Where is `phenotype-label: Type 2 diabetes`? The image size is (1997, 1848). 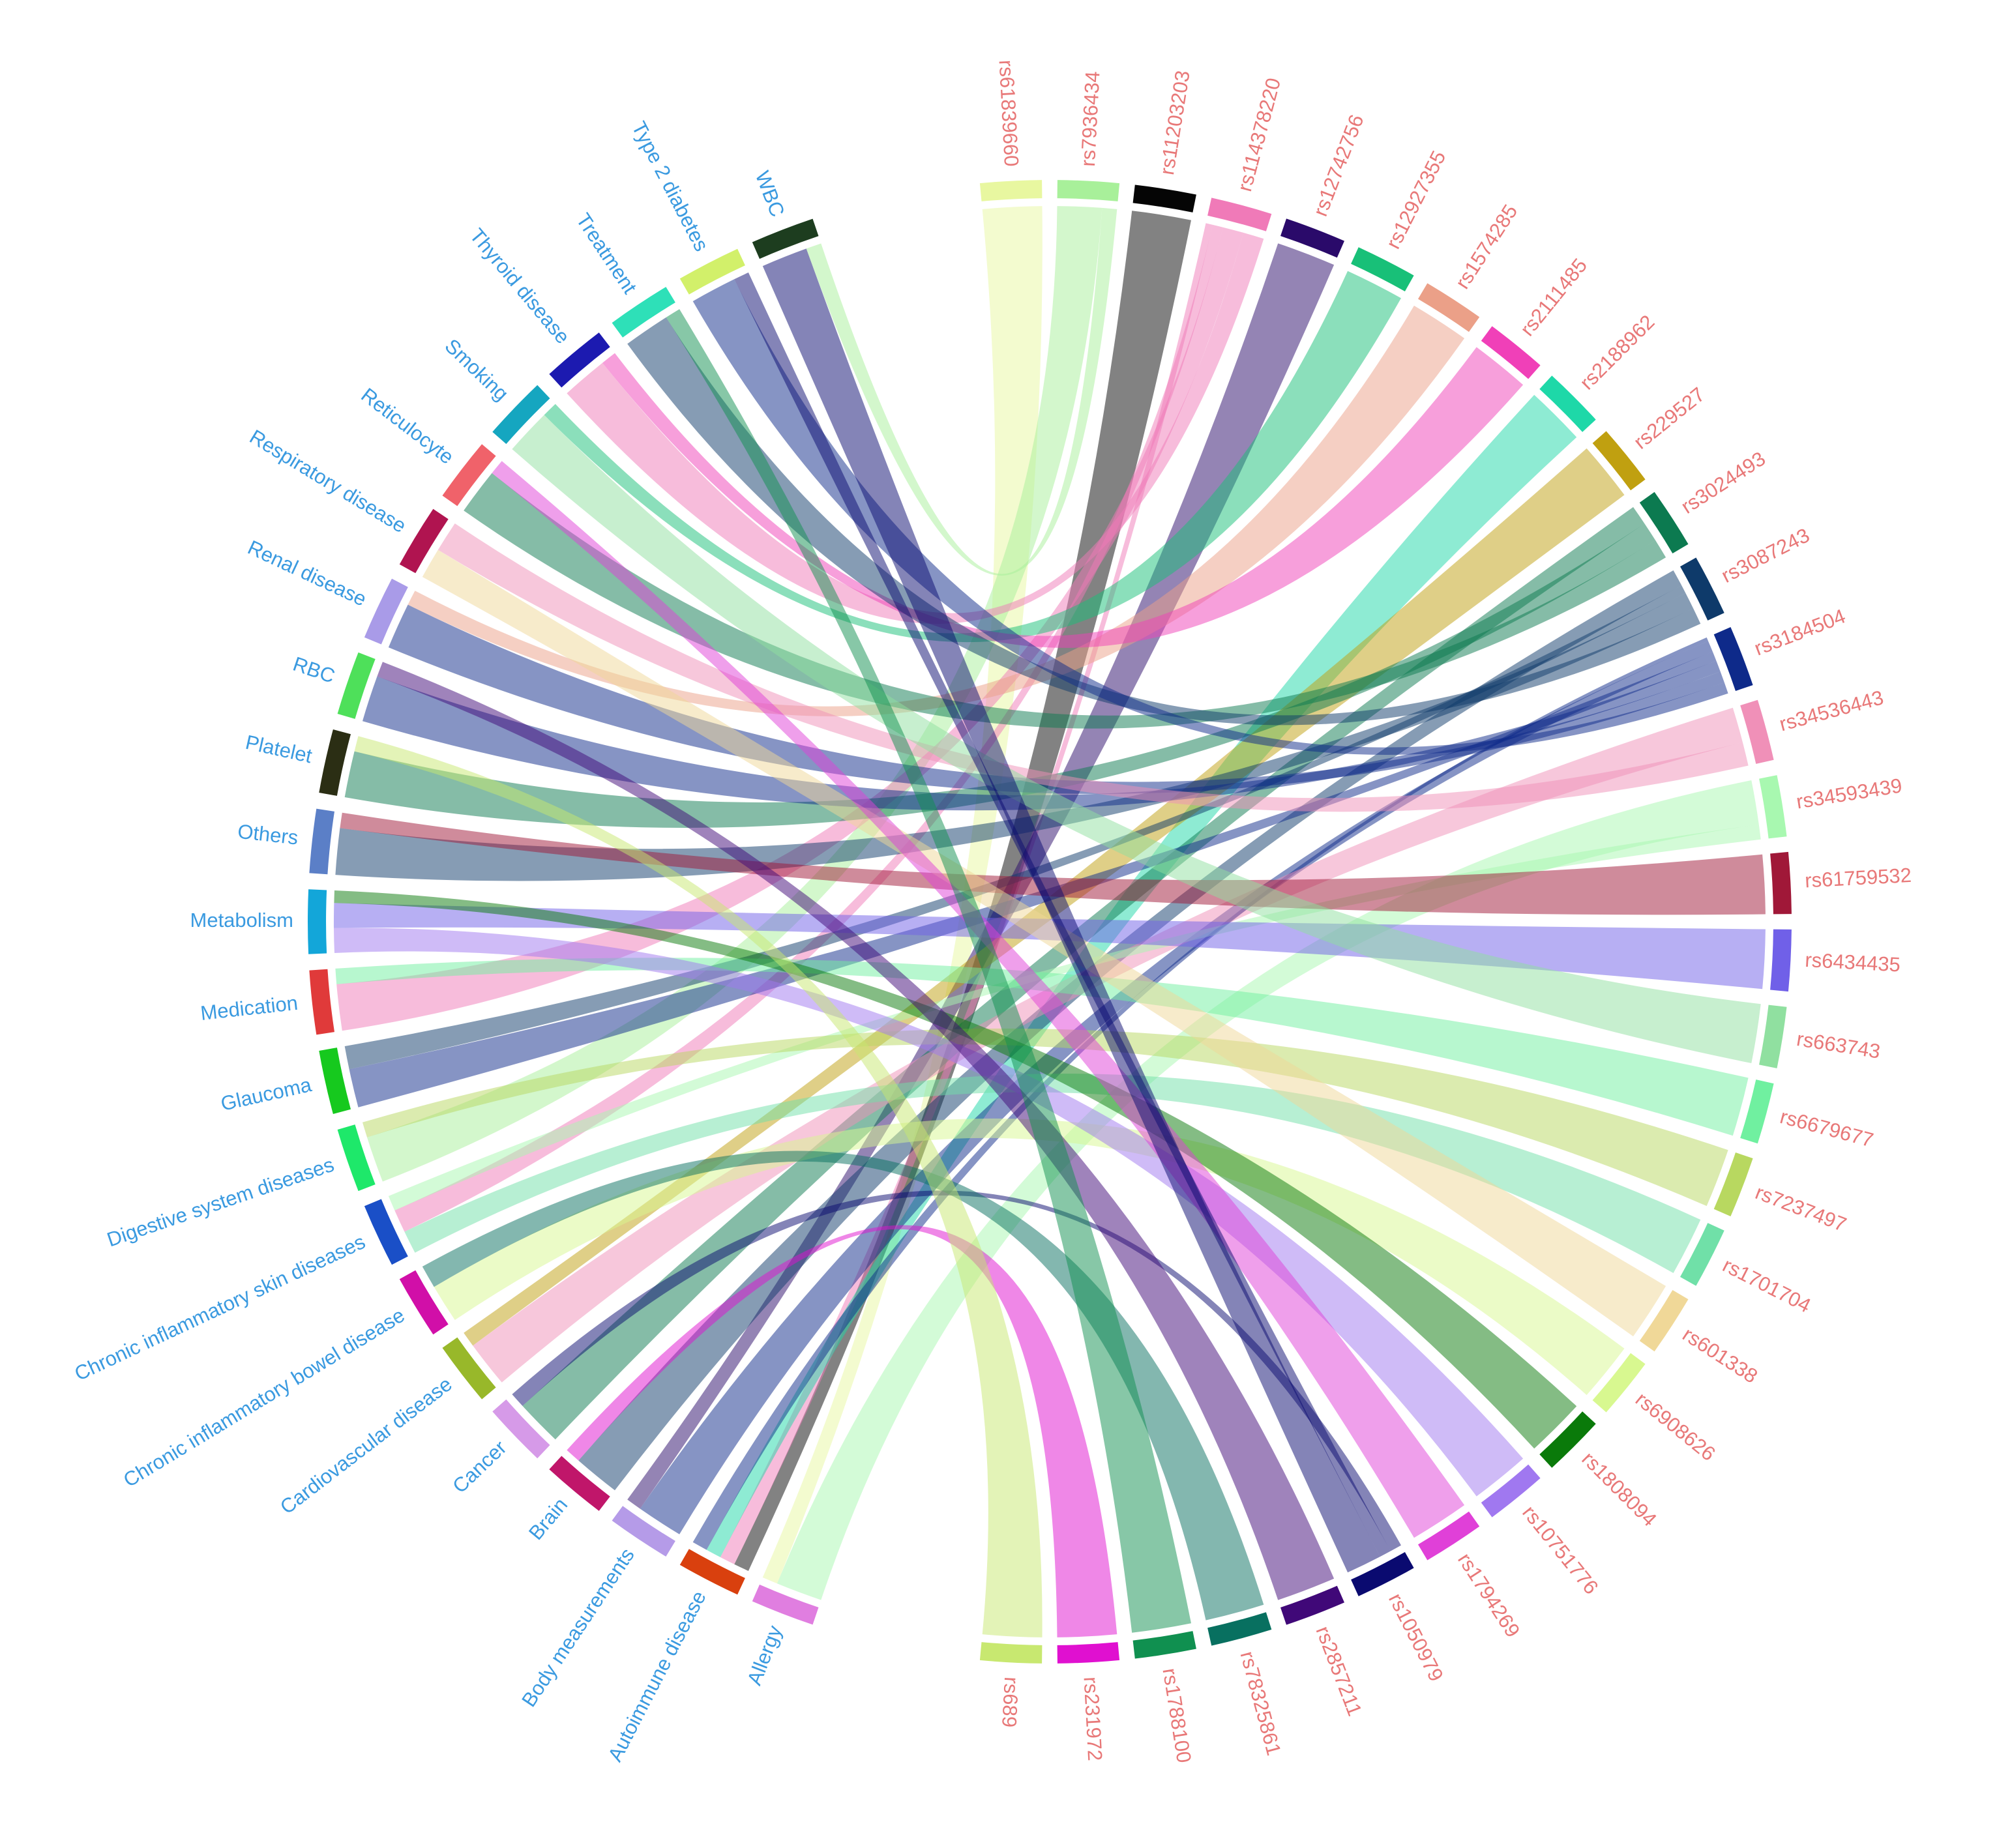 phenotype-label: Type 2 diabetes is located at coordinates (670, 187).